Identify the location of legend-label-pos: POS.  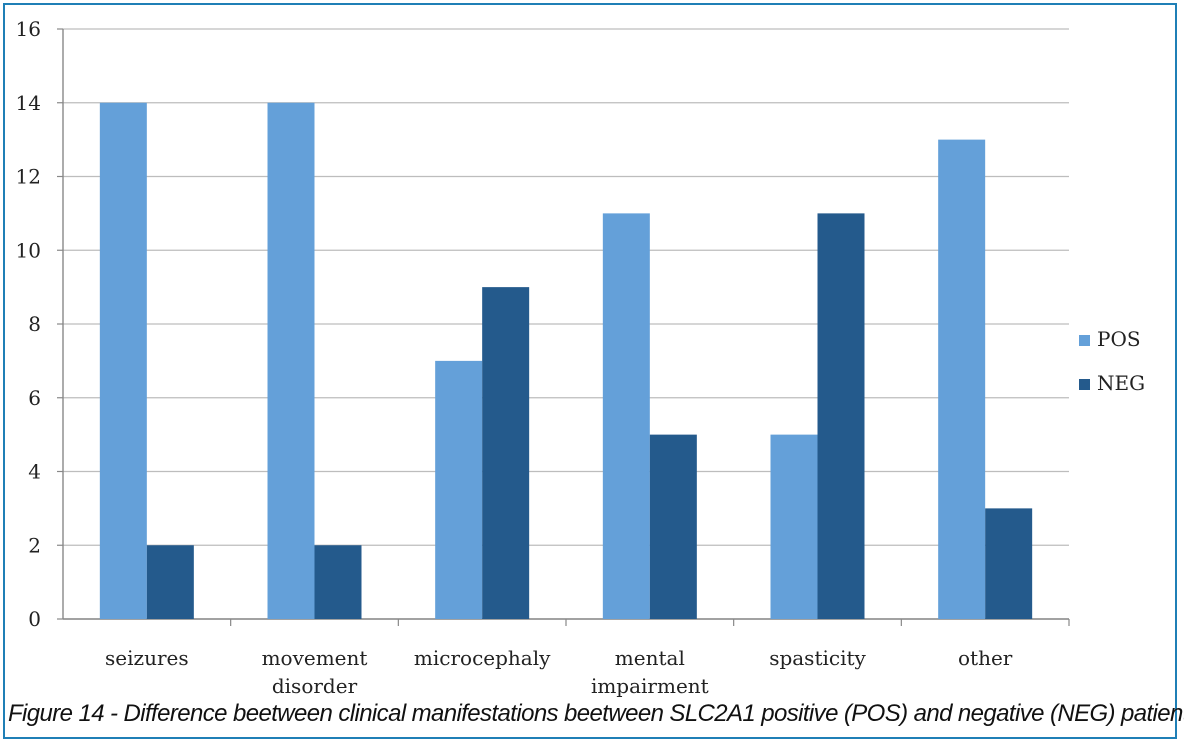
(1119, 339).